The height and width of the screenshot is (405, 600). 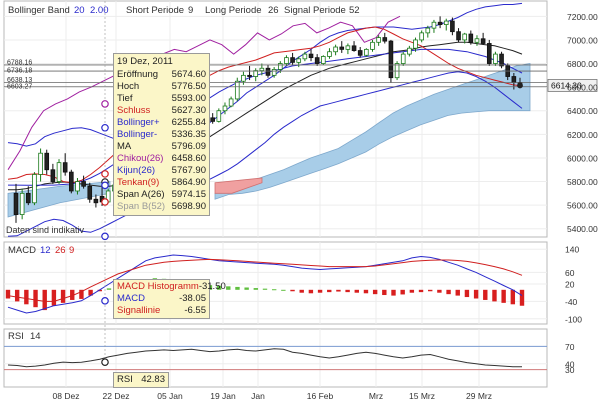 What do you see at coordinates (138, 182) in the screenshot?
I see `tooltip-label: Tenkan(9)` at bounding box center [138, 182].